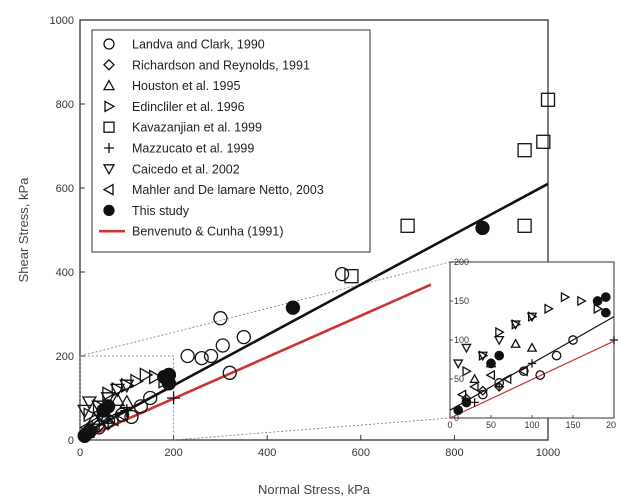  Describe the element at coordinates (456, 418) in the screenshot. I see `inset-y-tick-label: 0` at that location.